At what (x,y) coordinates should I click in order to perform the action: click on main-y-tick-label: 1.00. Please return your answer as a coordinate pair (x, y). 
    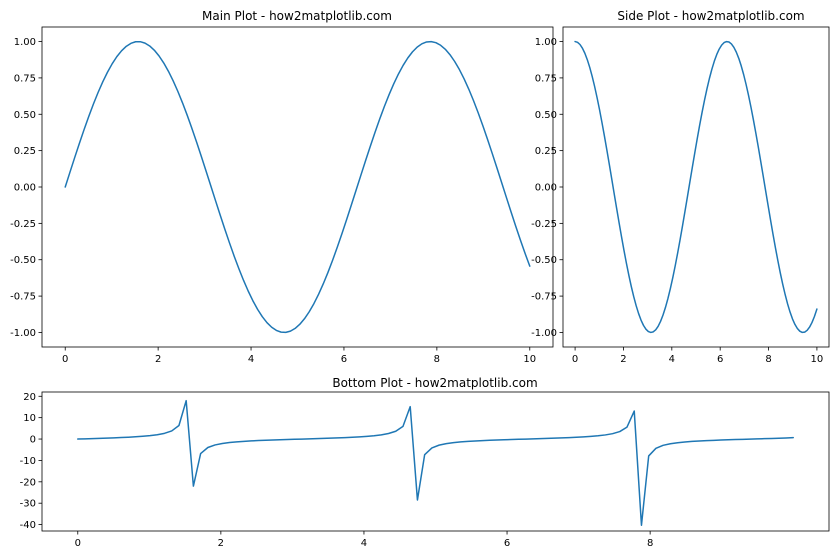
    Looking at the image, I should click on (25, 42).